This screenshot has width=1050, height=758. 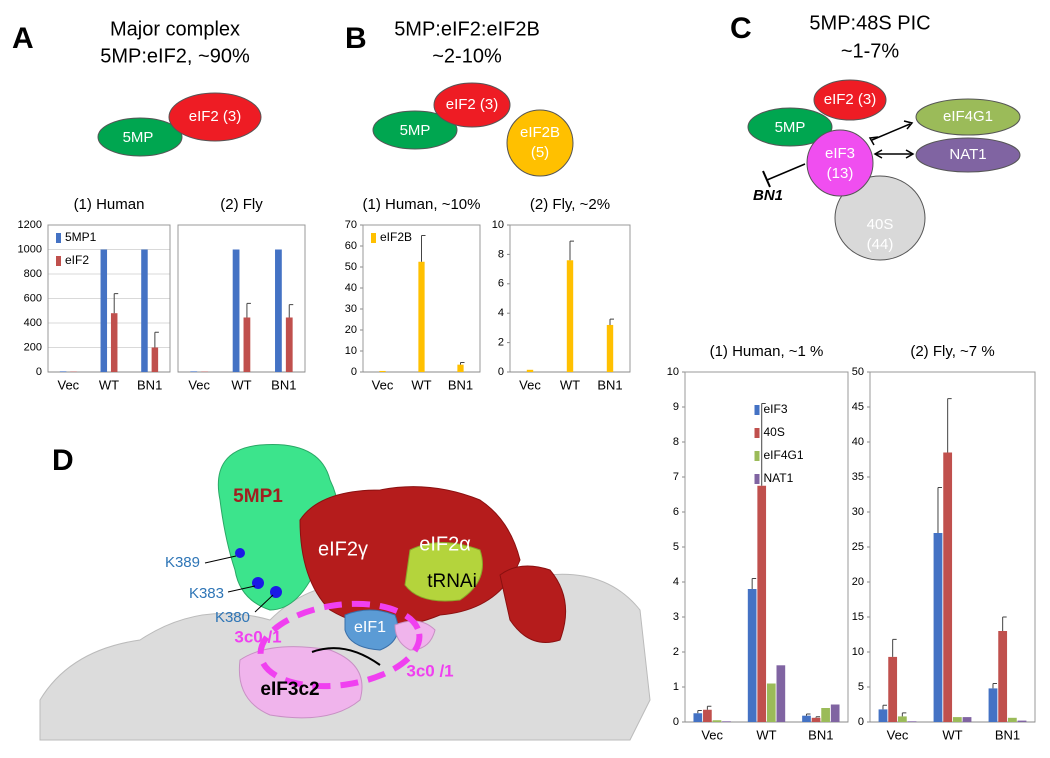 I want to click on chart-title: (2) Fly, so click(x=241, y=204).